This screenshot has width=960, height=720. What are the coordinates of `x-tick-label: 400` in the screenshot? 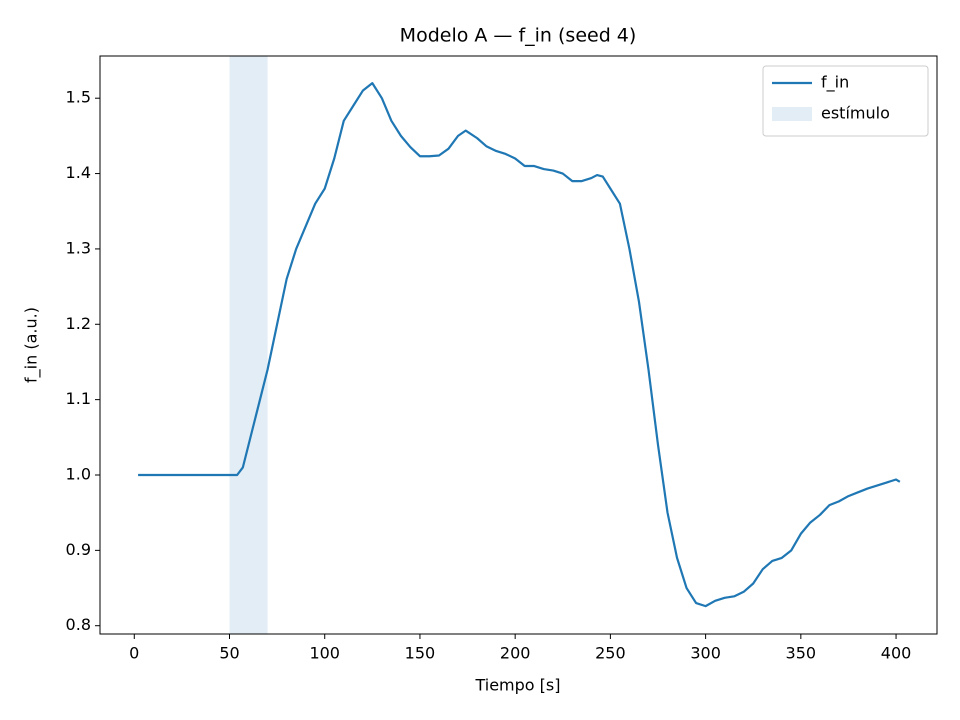 It's located at (896, 653).